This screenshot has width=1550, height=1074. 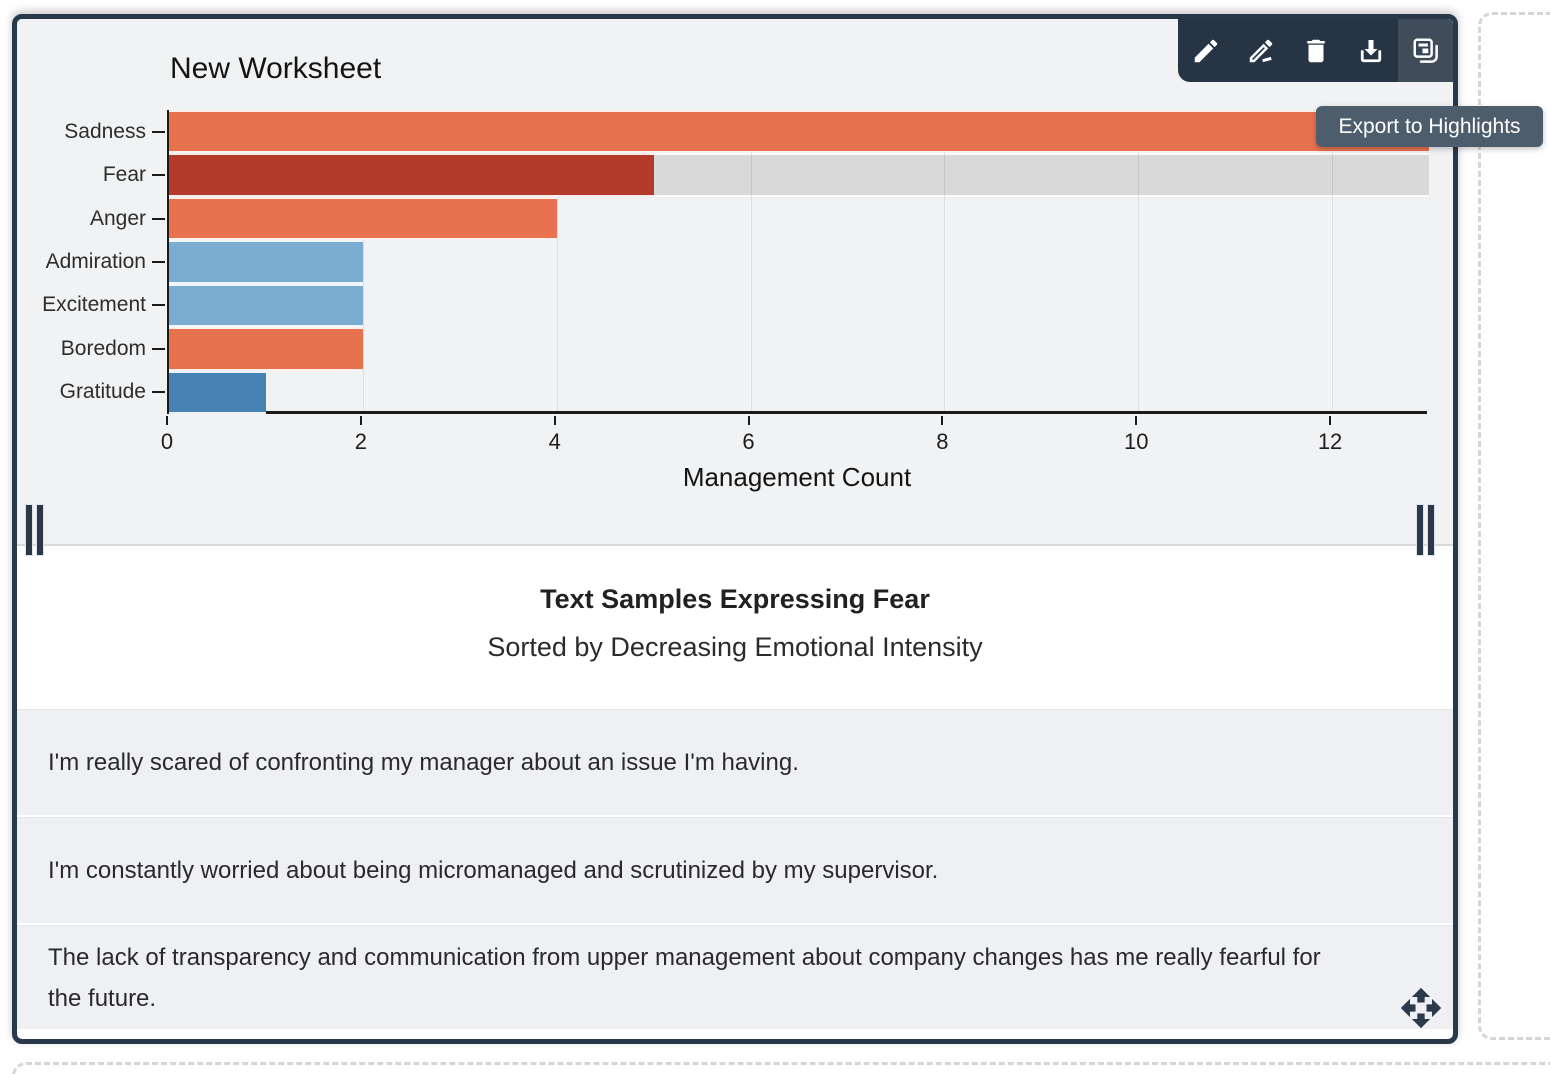 I want to click on pencil-icon, so click(x=1205, y=50).